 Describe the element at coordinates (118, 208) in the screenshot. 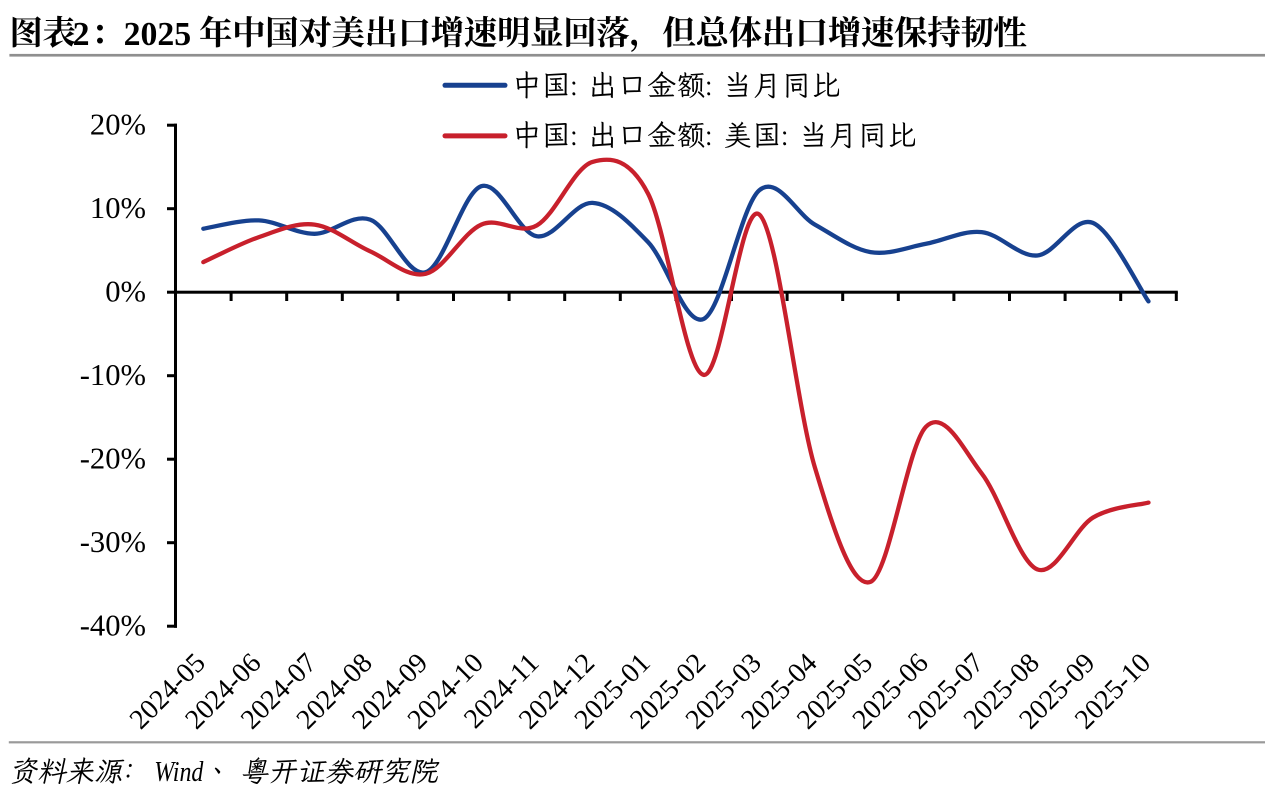

I see `svg-text: 10%` at that location.